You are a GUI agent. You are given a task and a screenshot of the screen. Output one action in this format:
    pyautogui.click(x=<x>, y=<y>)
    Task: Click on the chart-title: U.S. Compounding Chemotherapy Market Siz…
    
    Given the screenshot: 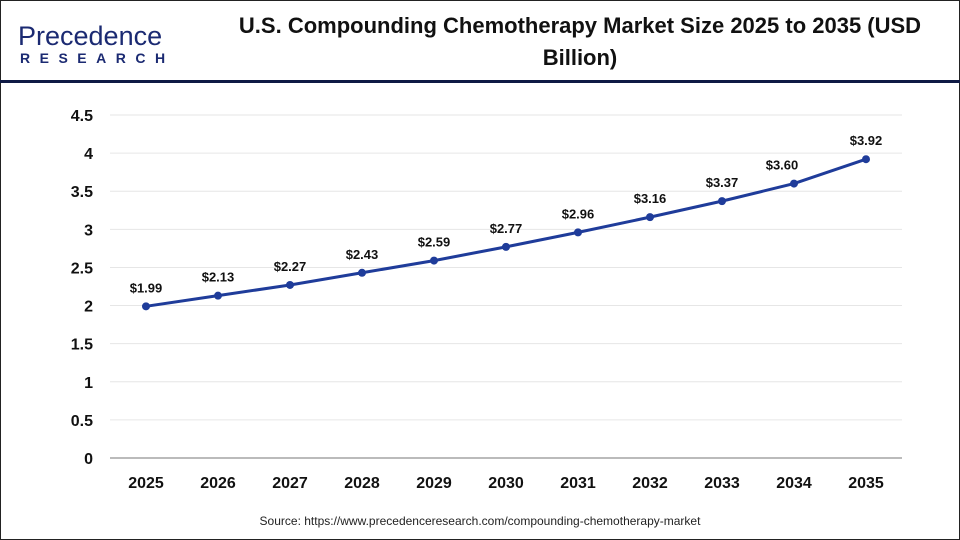 What is the action you would take?
    pyautogui.click(x=580, y=41)
    